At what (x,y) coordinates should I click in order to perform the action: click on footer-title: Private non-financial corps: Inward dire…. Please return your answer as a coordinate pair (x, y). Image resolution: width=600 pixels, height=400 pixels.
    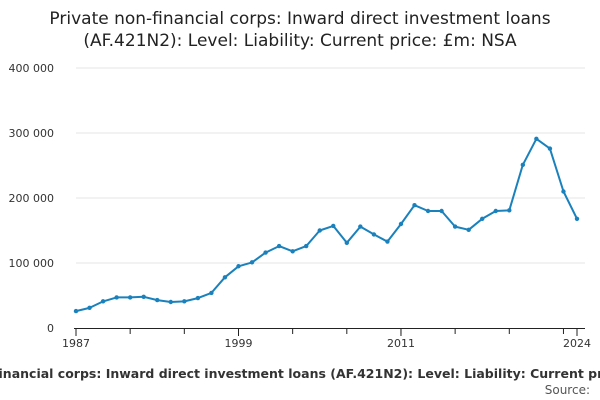
    Looking at the image, I should click on (300, 373).